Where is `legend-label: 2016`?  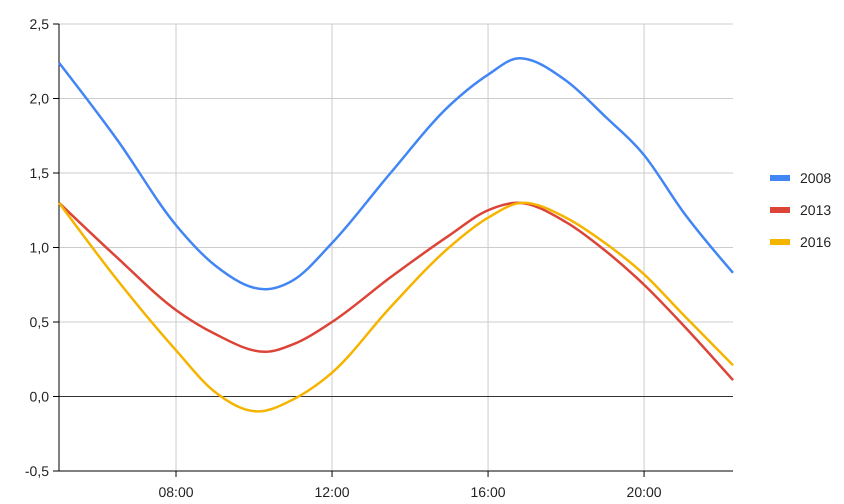
legend-label: 2016 is located at coordinates (816, 242).